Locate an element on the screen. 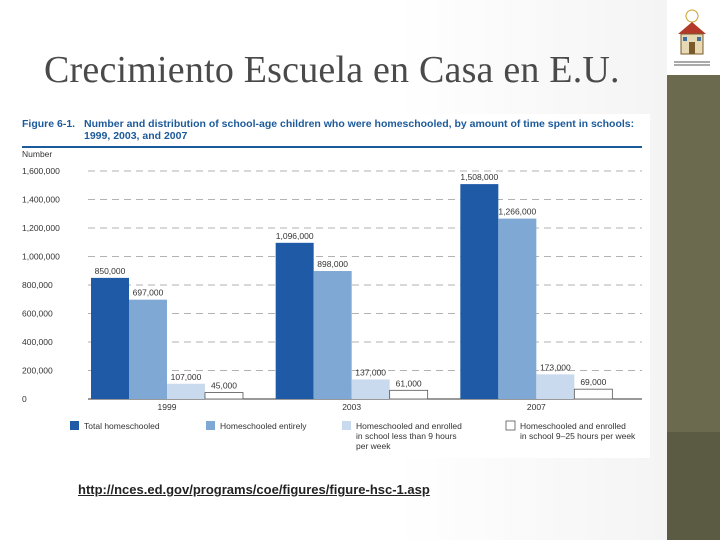  legend-label: Total homeschooled is located at coordinates (122, 426).